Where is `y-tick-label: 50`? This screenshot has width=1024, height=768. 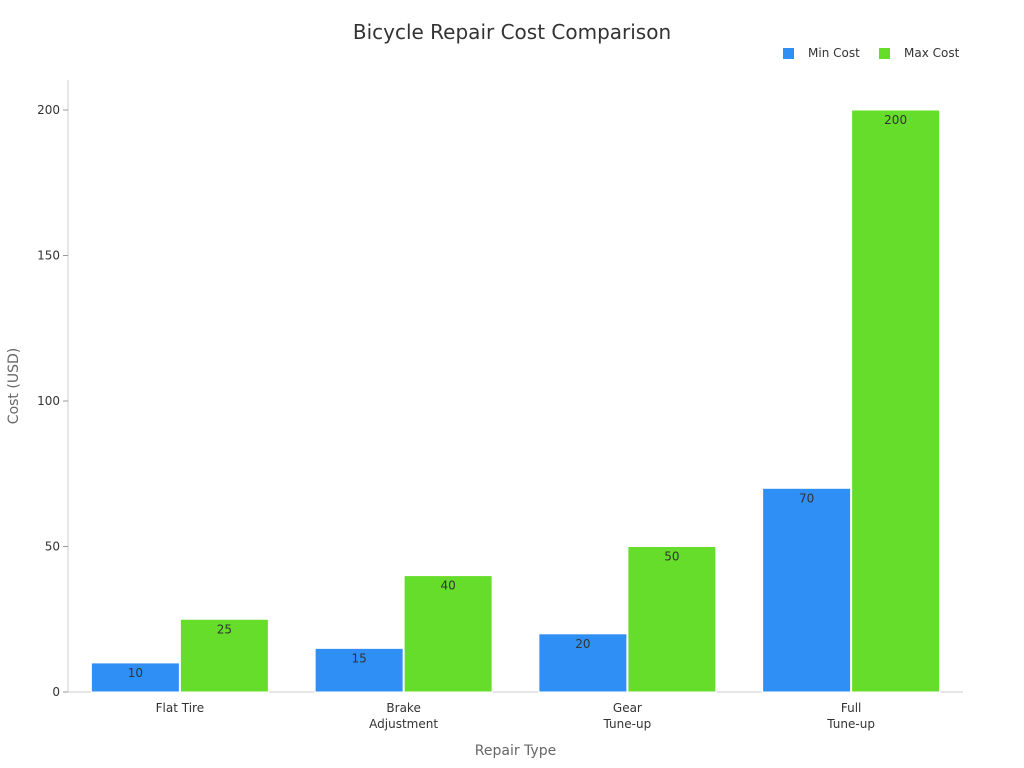 y-tick-label: 50 is located at coordinates (52, 547).